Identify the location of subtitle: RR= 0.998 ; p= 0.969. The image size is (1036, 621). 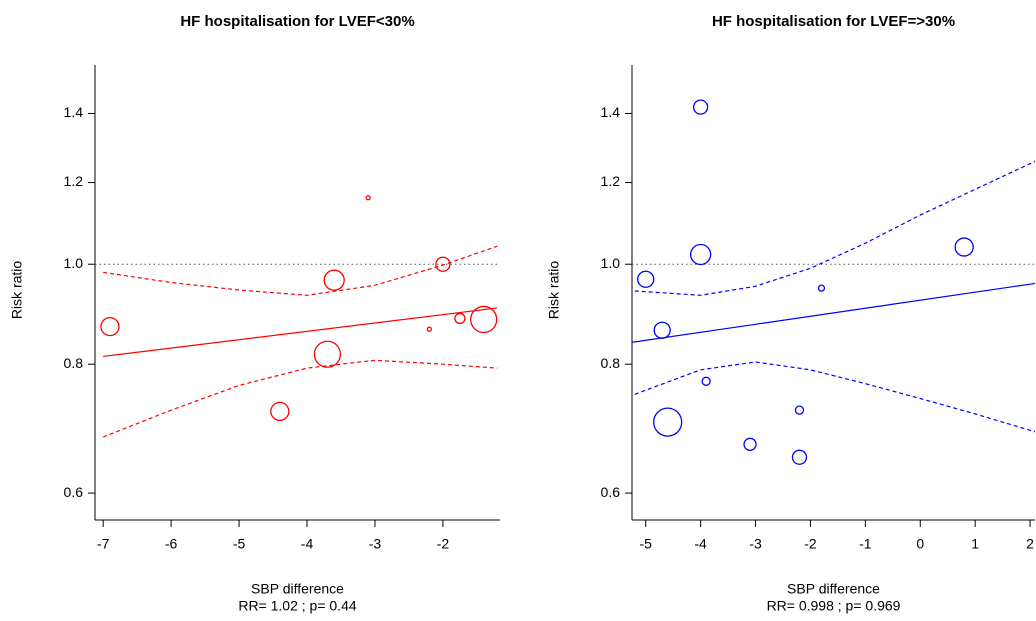
(834, 606).